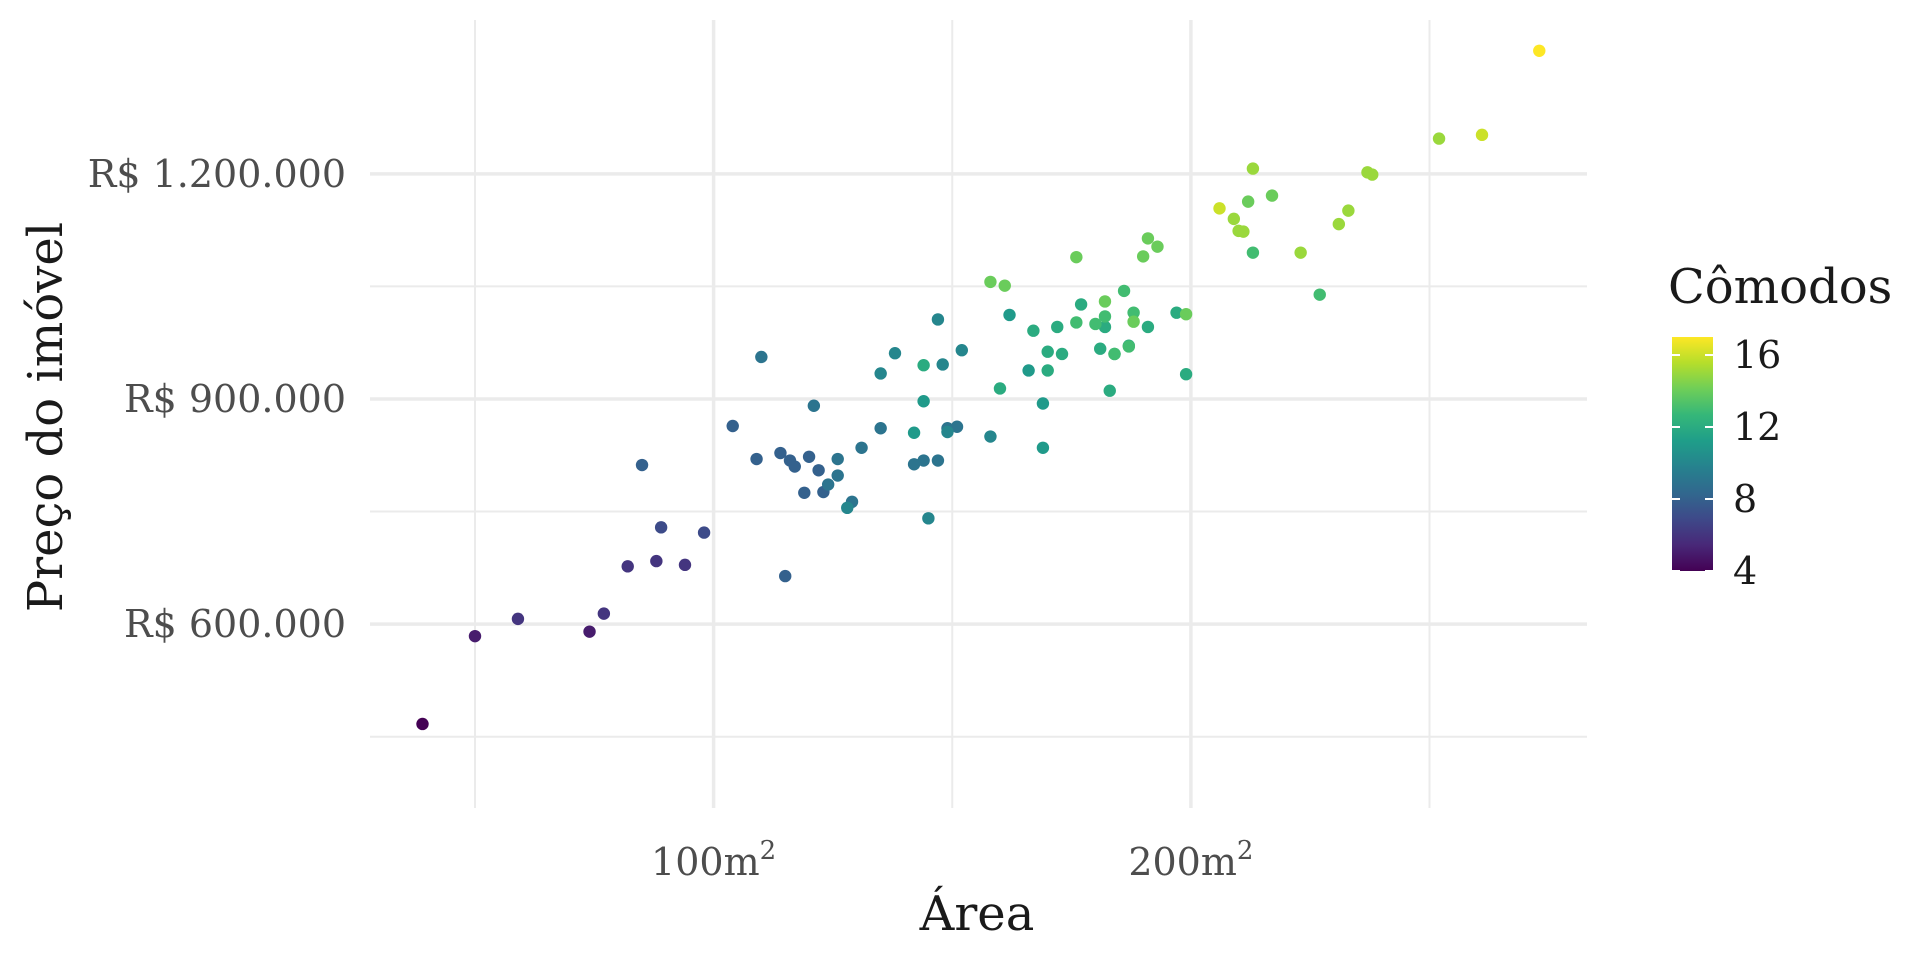 The width and height of the screenshot is (1920, 960). I want to click on legend-tick-label: 16, so click(1757, 355).